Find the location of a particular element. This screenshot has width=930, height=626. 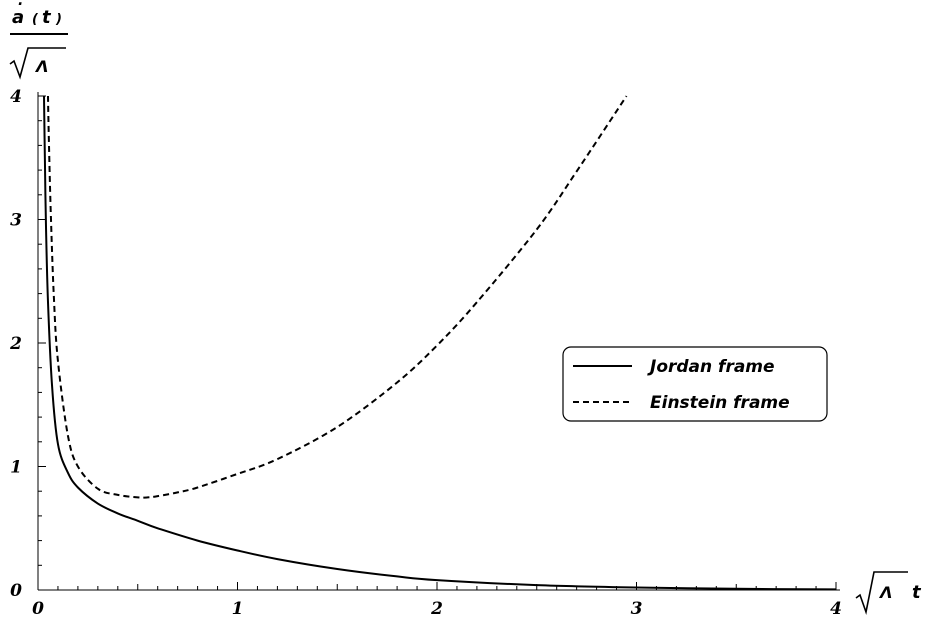

y-axis-label: a . ( t ) Λ is located at coordinates (38, 40).